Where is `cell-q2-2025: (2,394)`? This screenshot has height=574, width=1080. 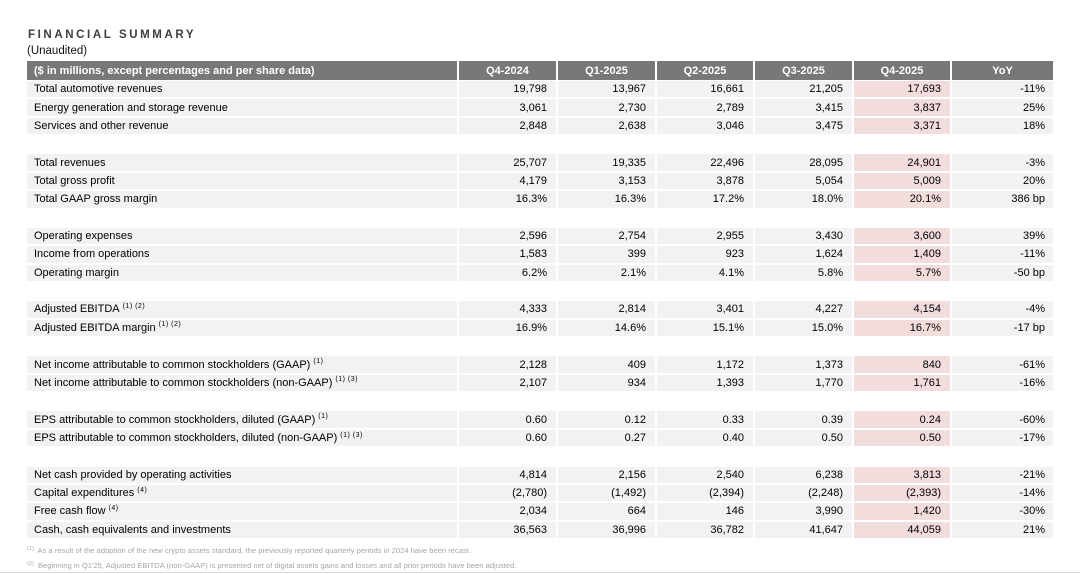
cell-q2-2025: (2,394) is located at coordinates (704, 494).